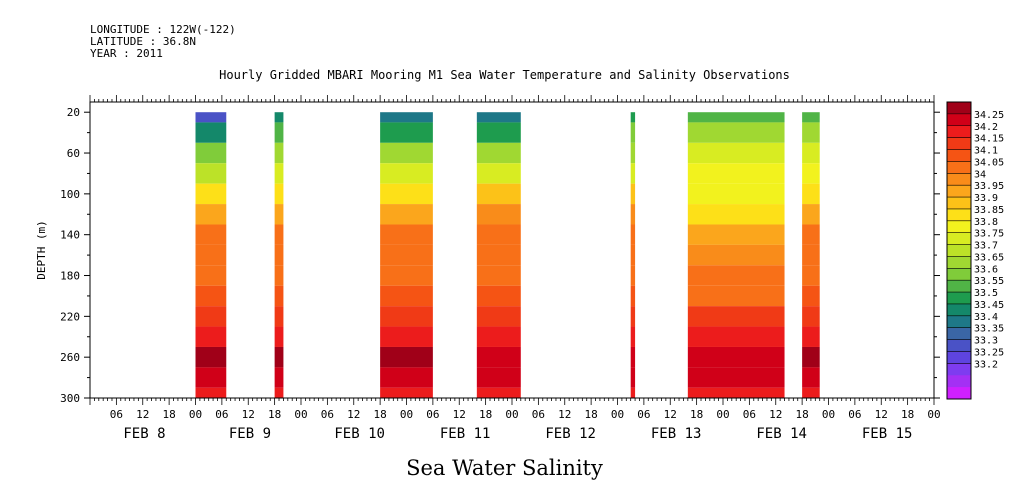  Describe the element at coordinates (989, 115) in the screenshot. I see `colorbar-label: 34.25` at that location.